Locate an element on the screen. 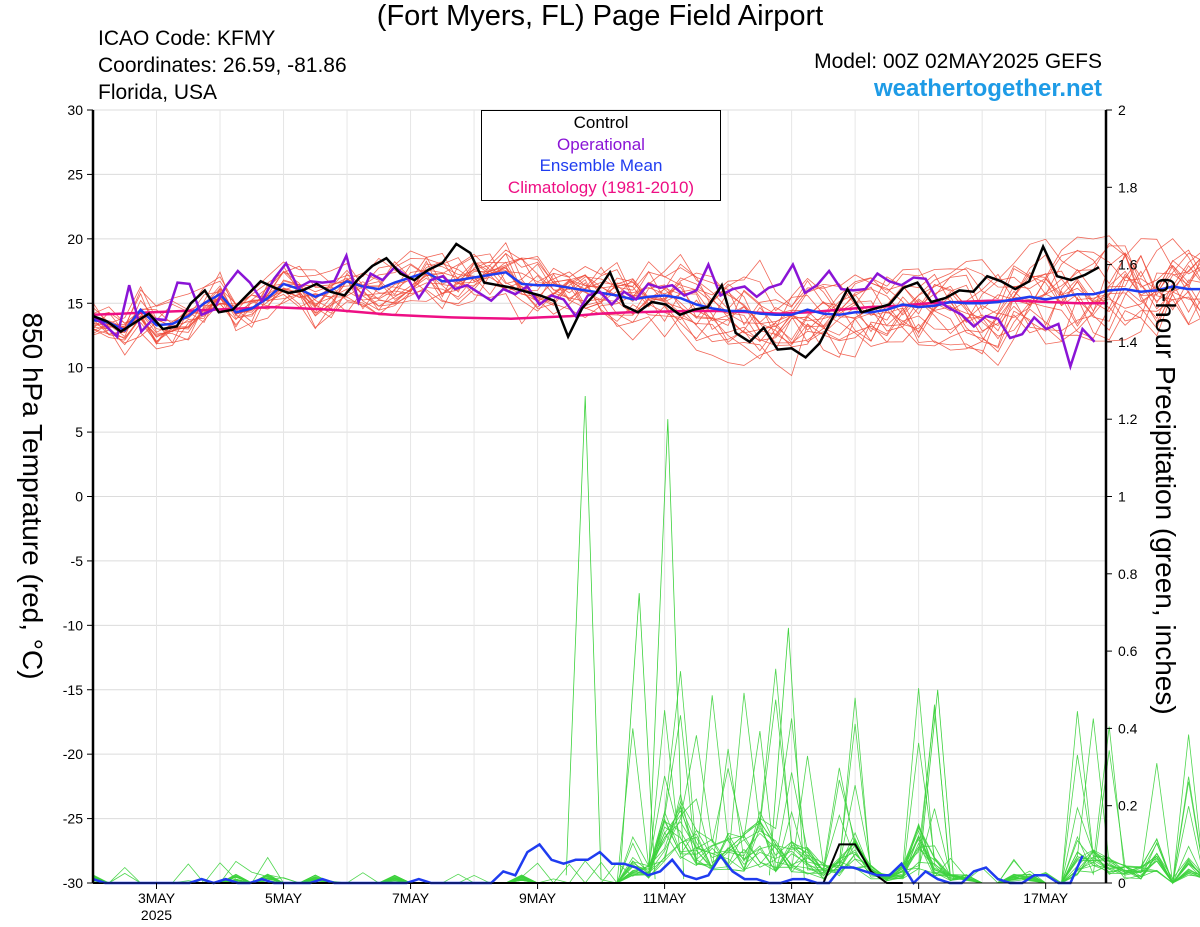  site-link: weathertogether.net is located at coordinates (987, 88).